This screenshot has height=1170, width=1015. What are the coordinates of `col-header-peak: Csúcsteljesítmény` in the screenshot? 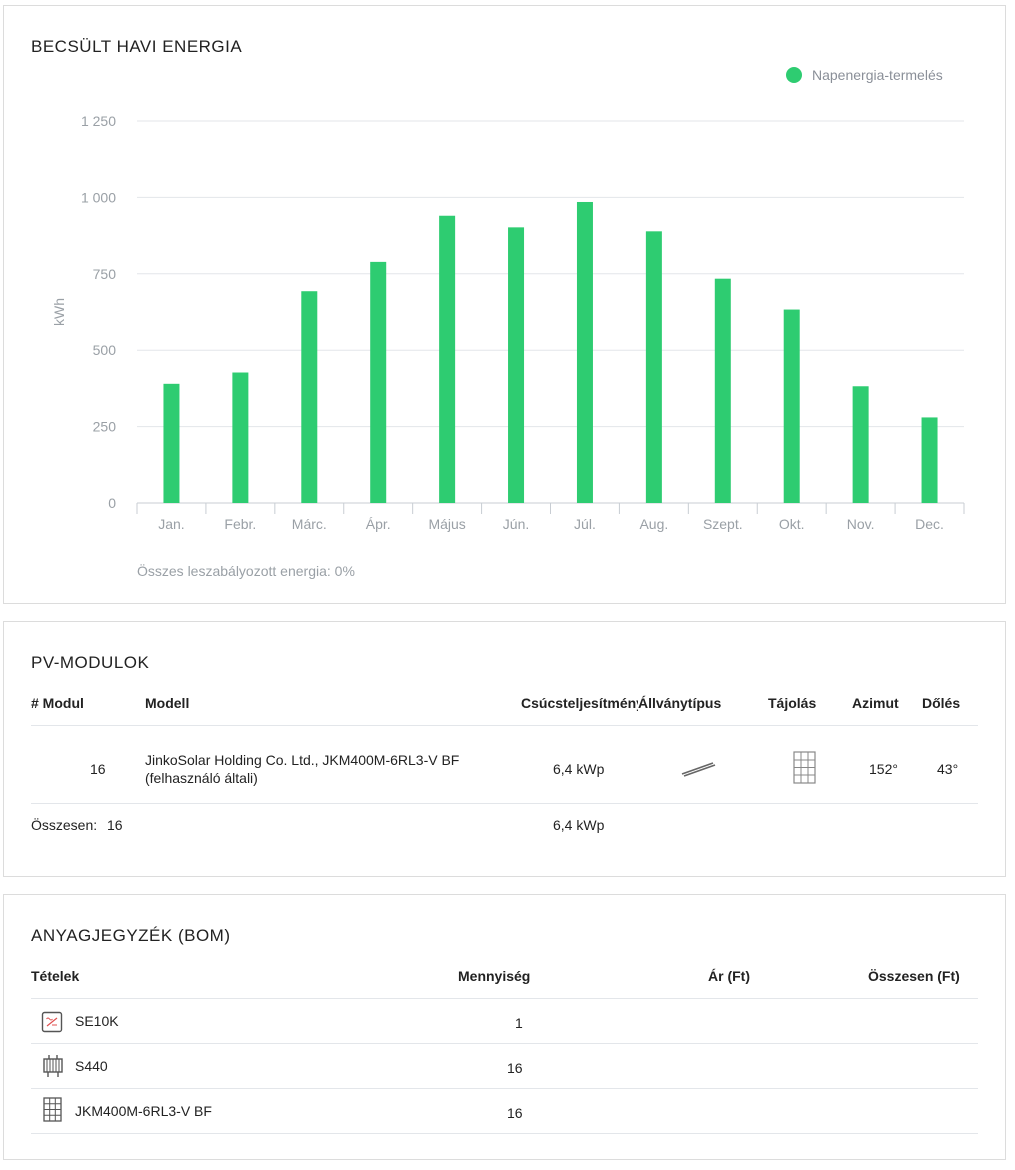 It's located at (582, 703).